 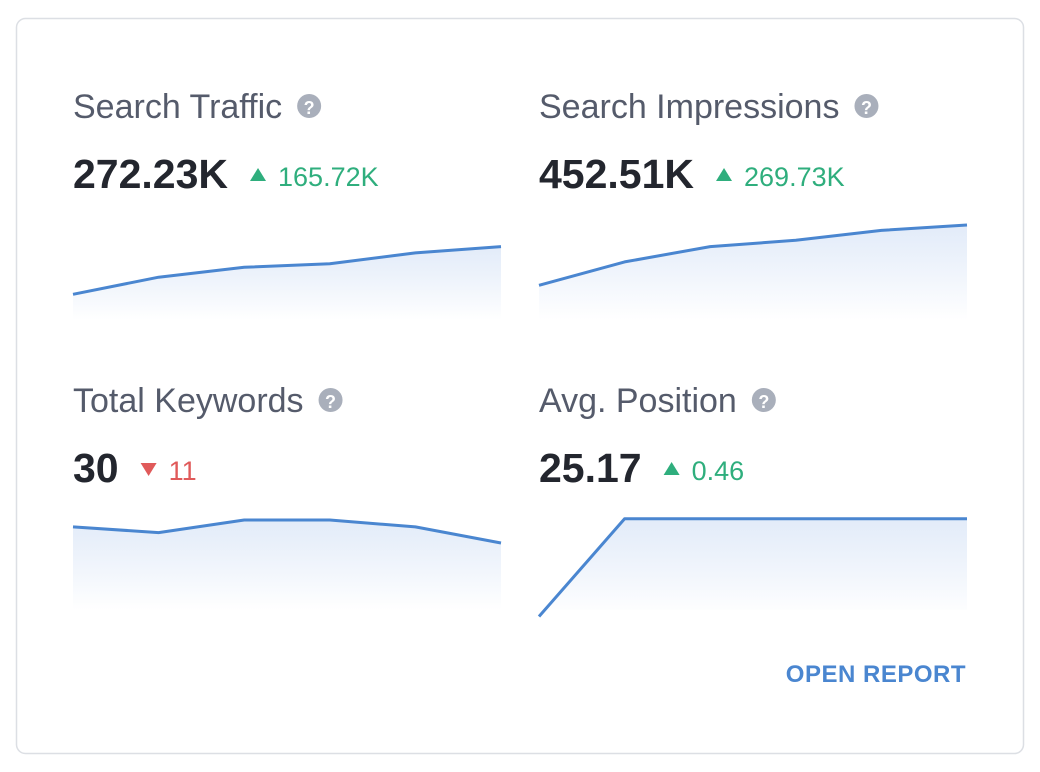 What do you see at coordinates (718, 471) in the screenshot?
I see `metric-change: 0.46` at bounding box center [718, 471].